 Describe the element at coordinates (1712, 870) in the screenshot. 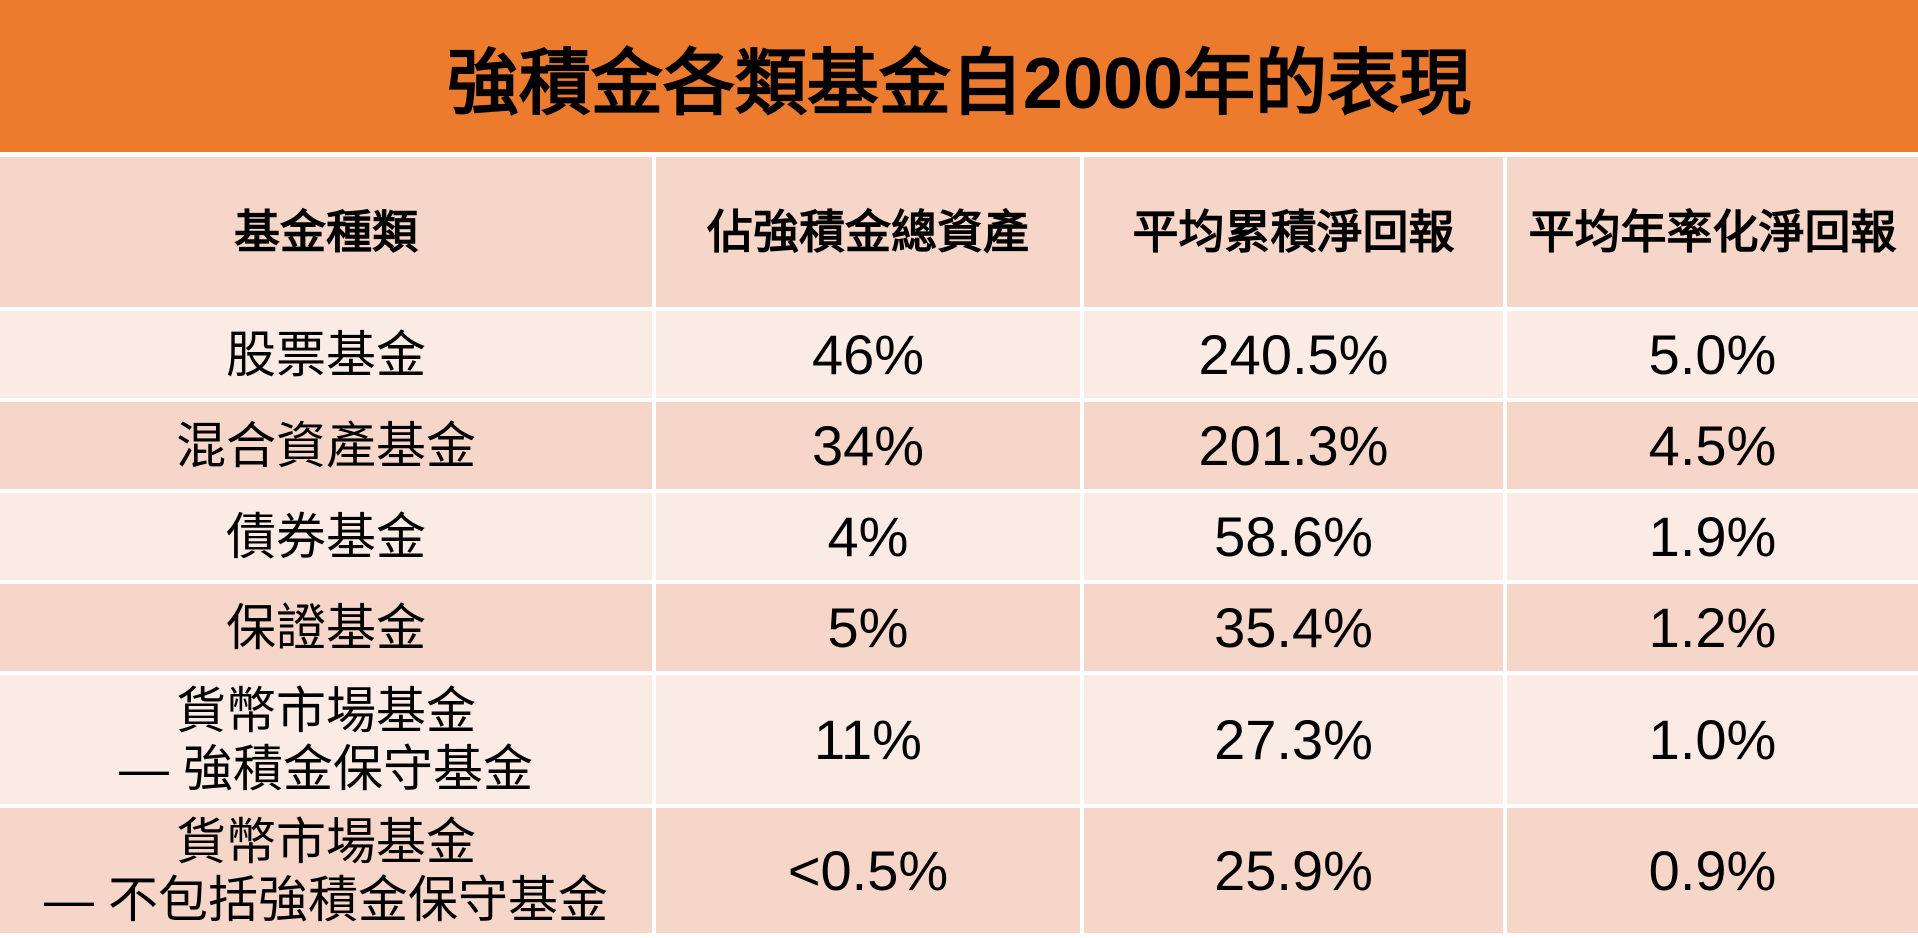

I see `cell-annualized-return: 0.9%` at that location.